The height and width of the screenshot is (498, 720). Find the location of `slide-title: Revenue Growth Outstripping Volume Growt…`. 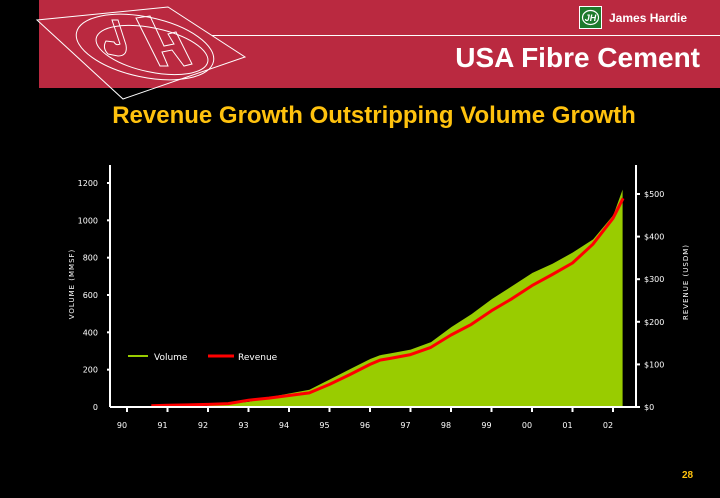

slide-title: Revenue Growth Outstripping Volume Growt… is located at coordinates (374, 115).